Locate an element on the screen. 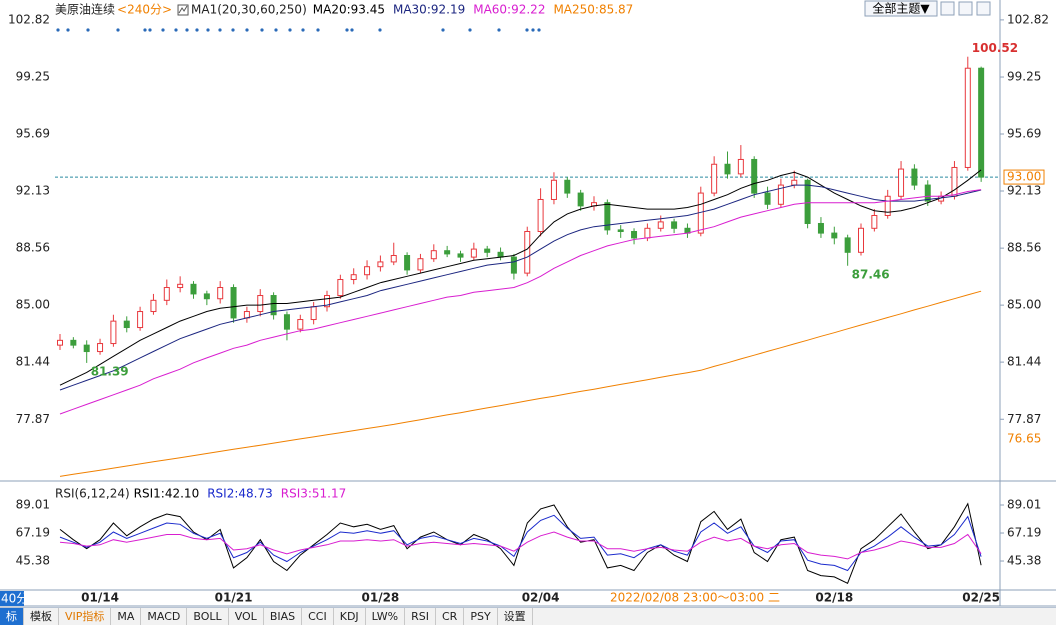 Image resolution: width=1056 pixels, height=625 pixels. period-button is located at coordinates (12, 598).